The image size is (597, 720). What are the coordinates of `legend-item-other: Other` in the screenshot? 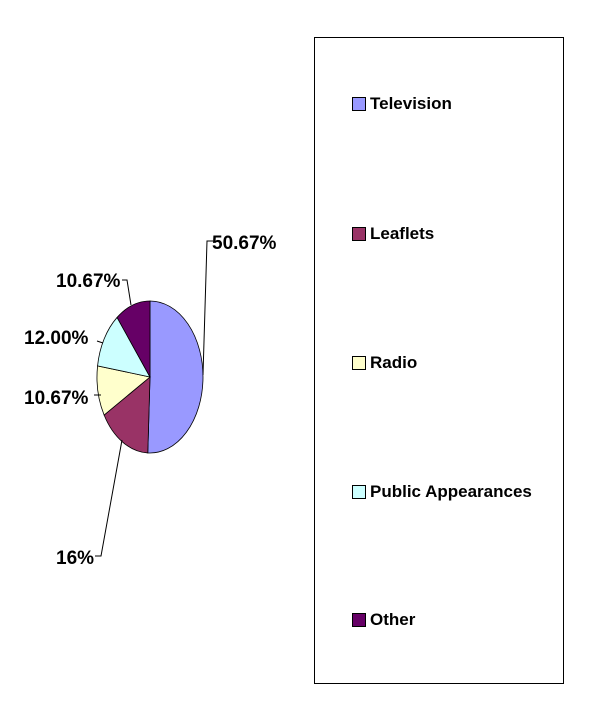 It's located at (383, 620).